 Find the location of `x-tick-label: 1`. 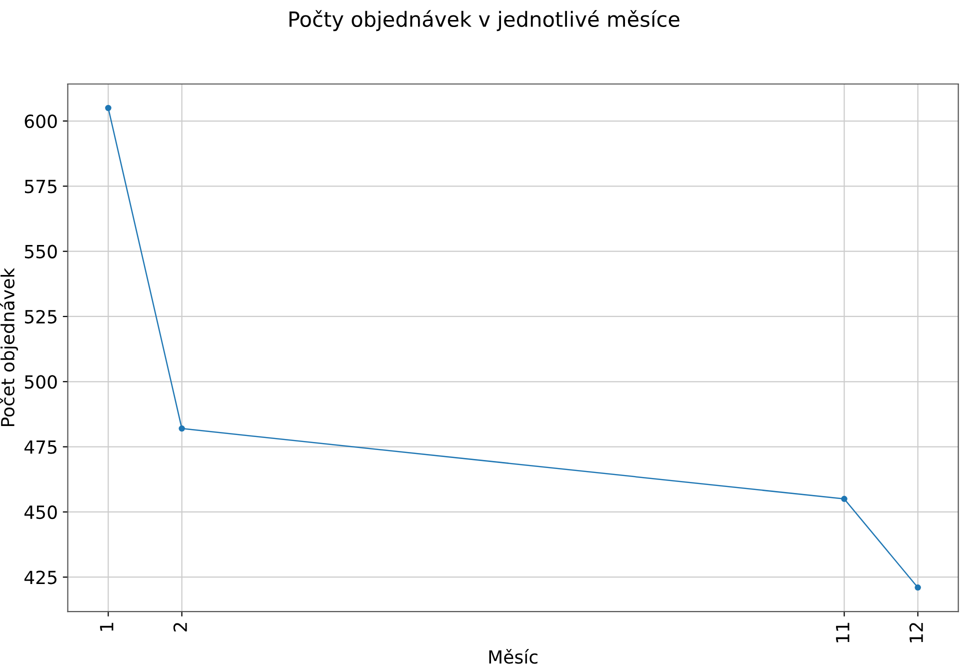

x-tick-label: 1 is located at coordinates (107, 626).